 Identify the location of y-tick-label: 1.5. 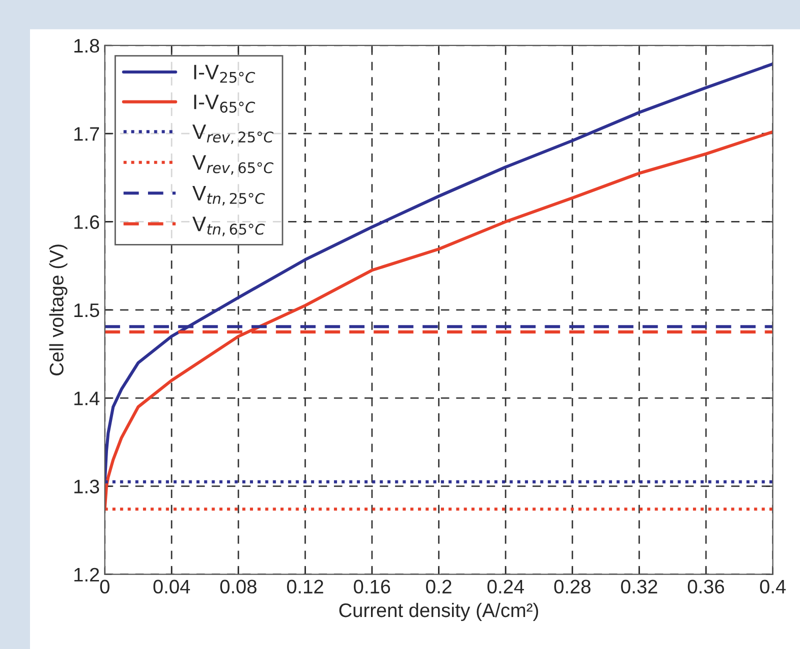
(87, 311).